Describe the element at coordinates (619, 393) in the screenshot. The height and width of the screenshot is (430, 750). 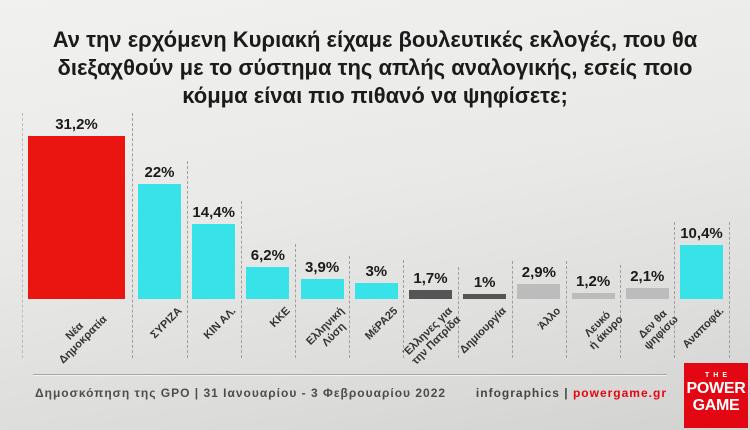
I see `credits-site-link: powergame.gr` at that location.